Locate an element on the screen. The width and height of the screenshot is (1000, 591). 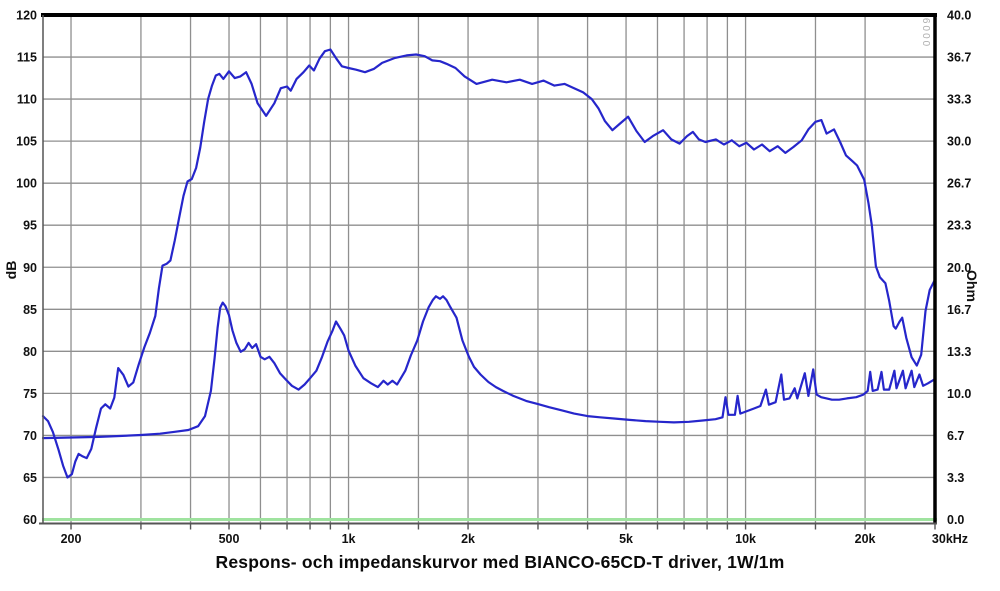
y-axis-right-tick-label: 36.7 is located at coordinates (959, 58).